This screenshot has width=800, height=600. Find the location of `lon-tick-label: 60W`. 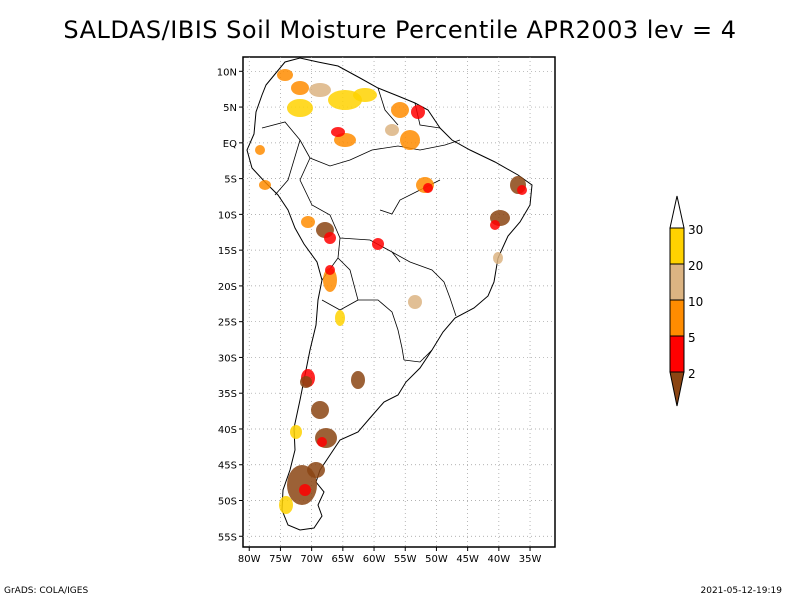

lon-tick-label: 60W is located at coordinates (374, 559).